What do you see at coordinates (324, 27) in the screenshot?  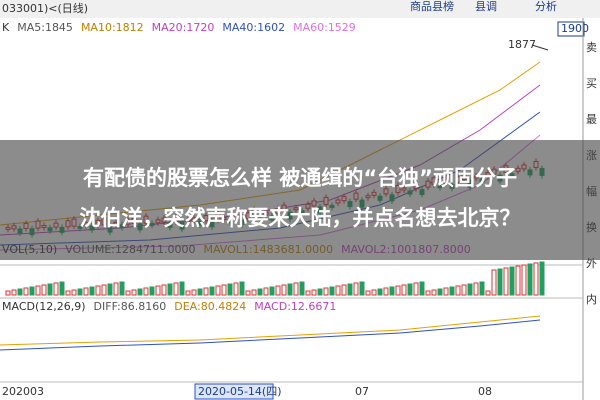 I see `legend-item: MA60:1529` at bounding box center [324, 27].